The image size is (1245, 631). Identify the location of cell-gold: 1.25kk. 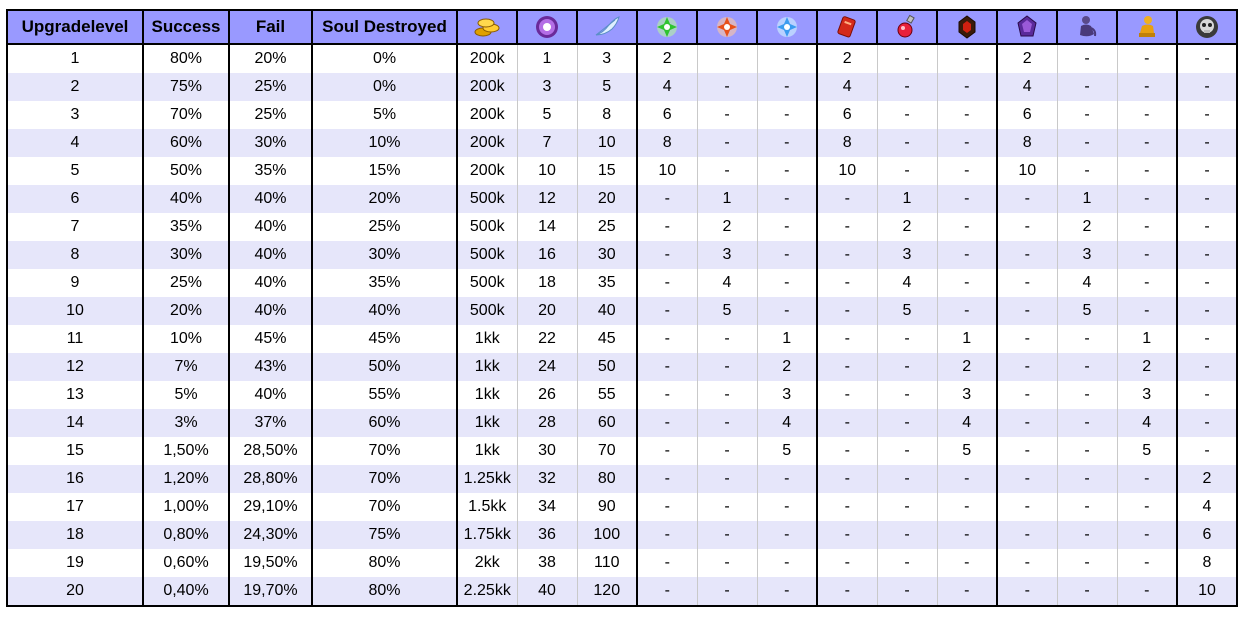
(487, 479).